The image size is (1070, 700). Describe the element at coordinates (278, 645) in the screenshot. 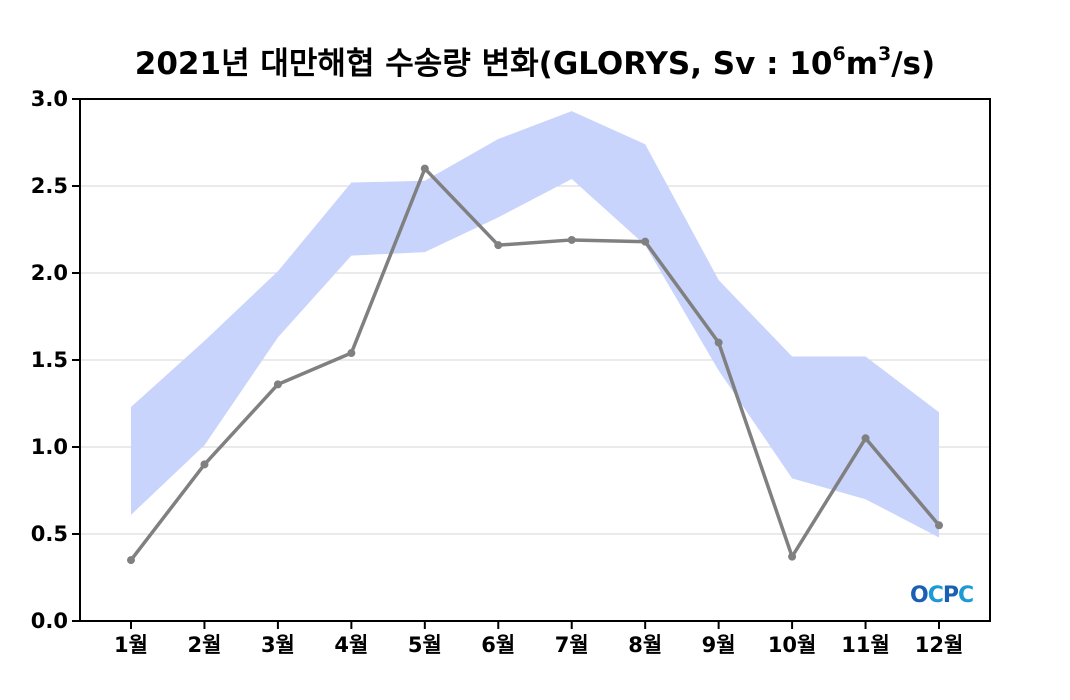

I see `x-tick-label: 3월` at that location.